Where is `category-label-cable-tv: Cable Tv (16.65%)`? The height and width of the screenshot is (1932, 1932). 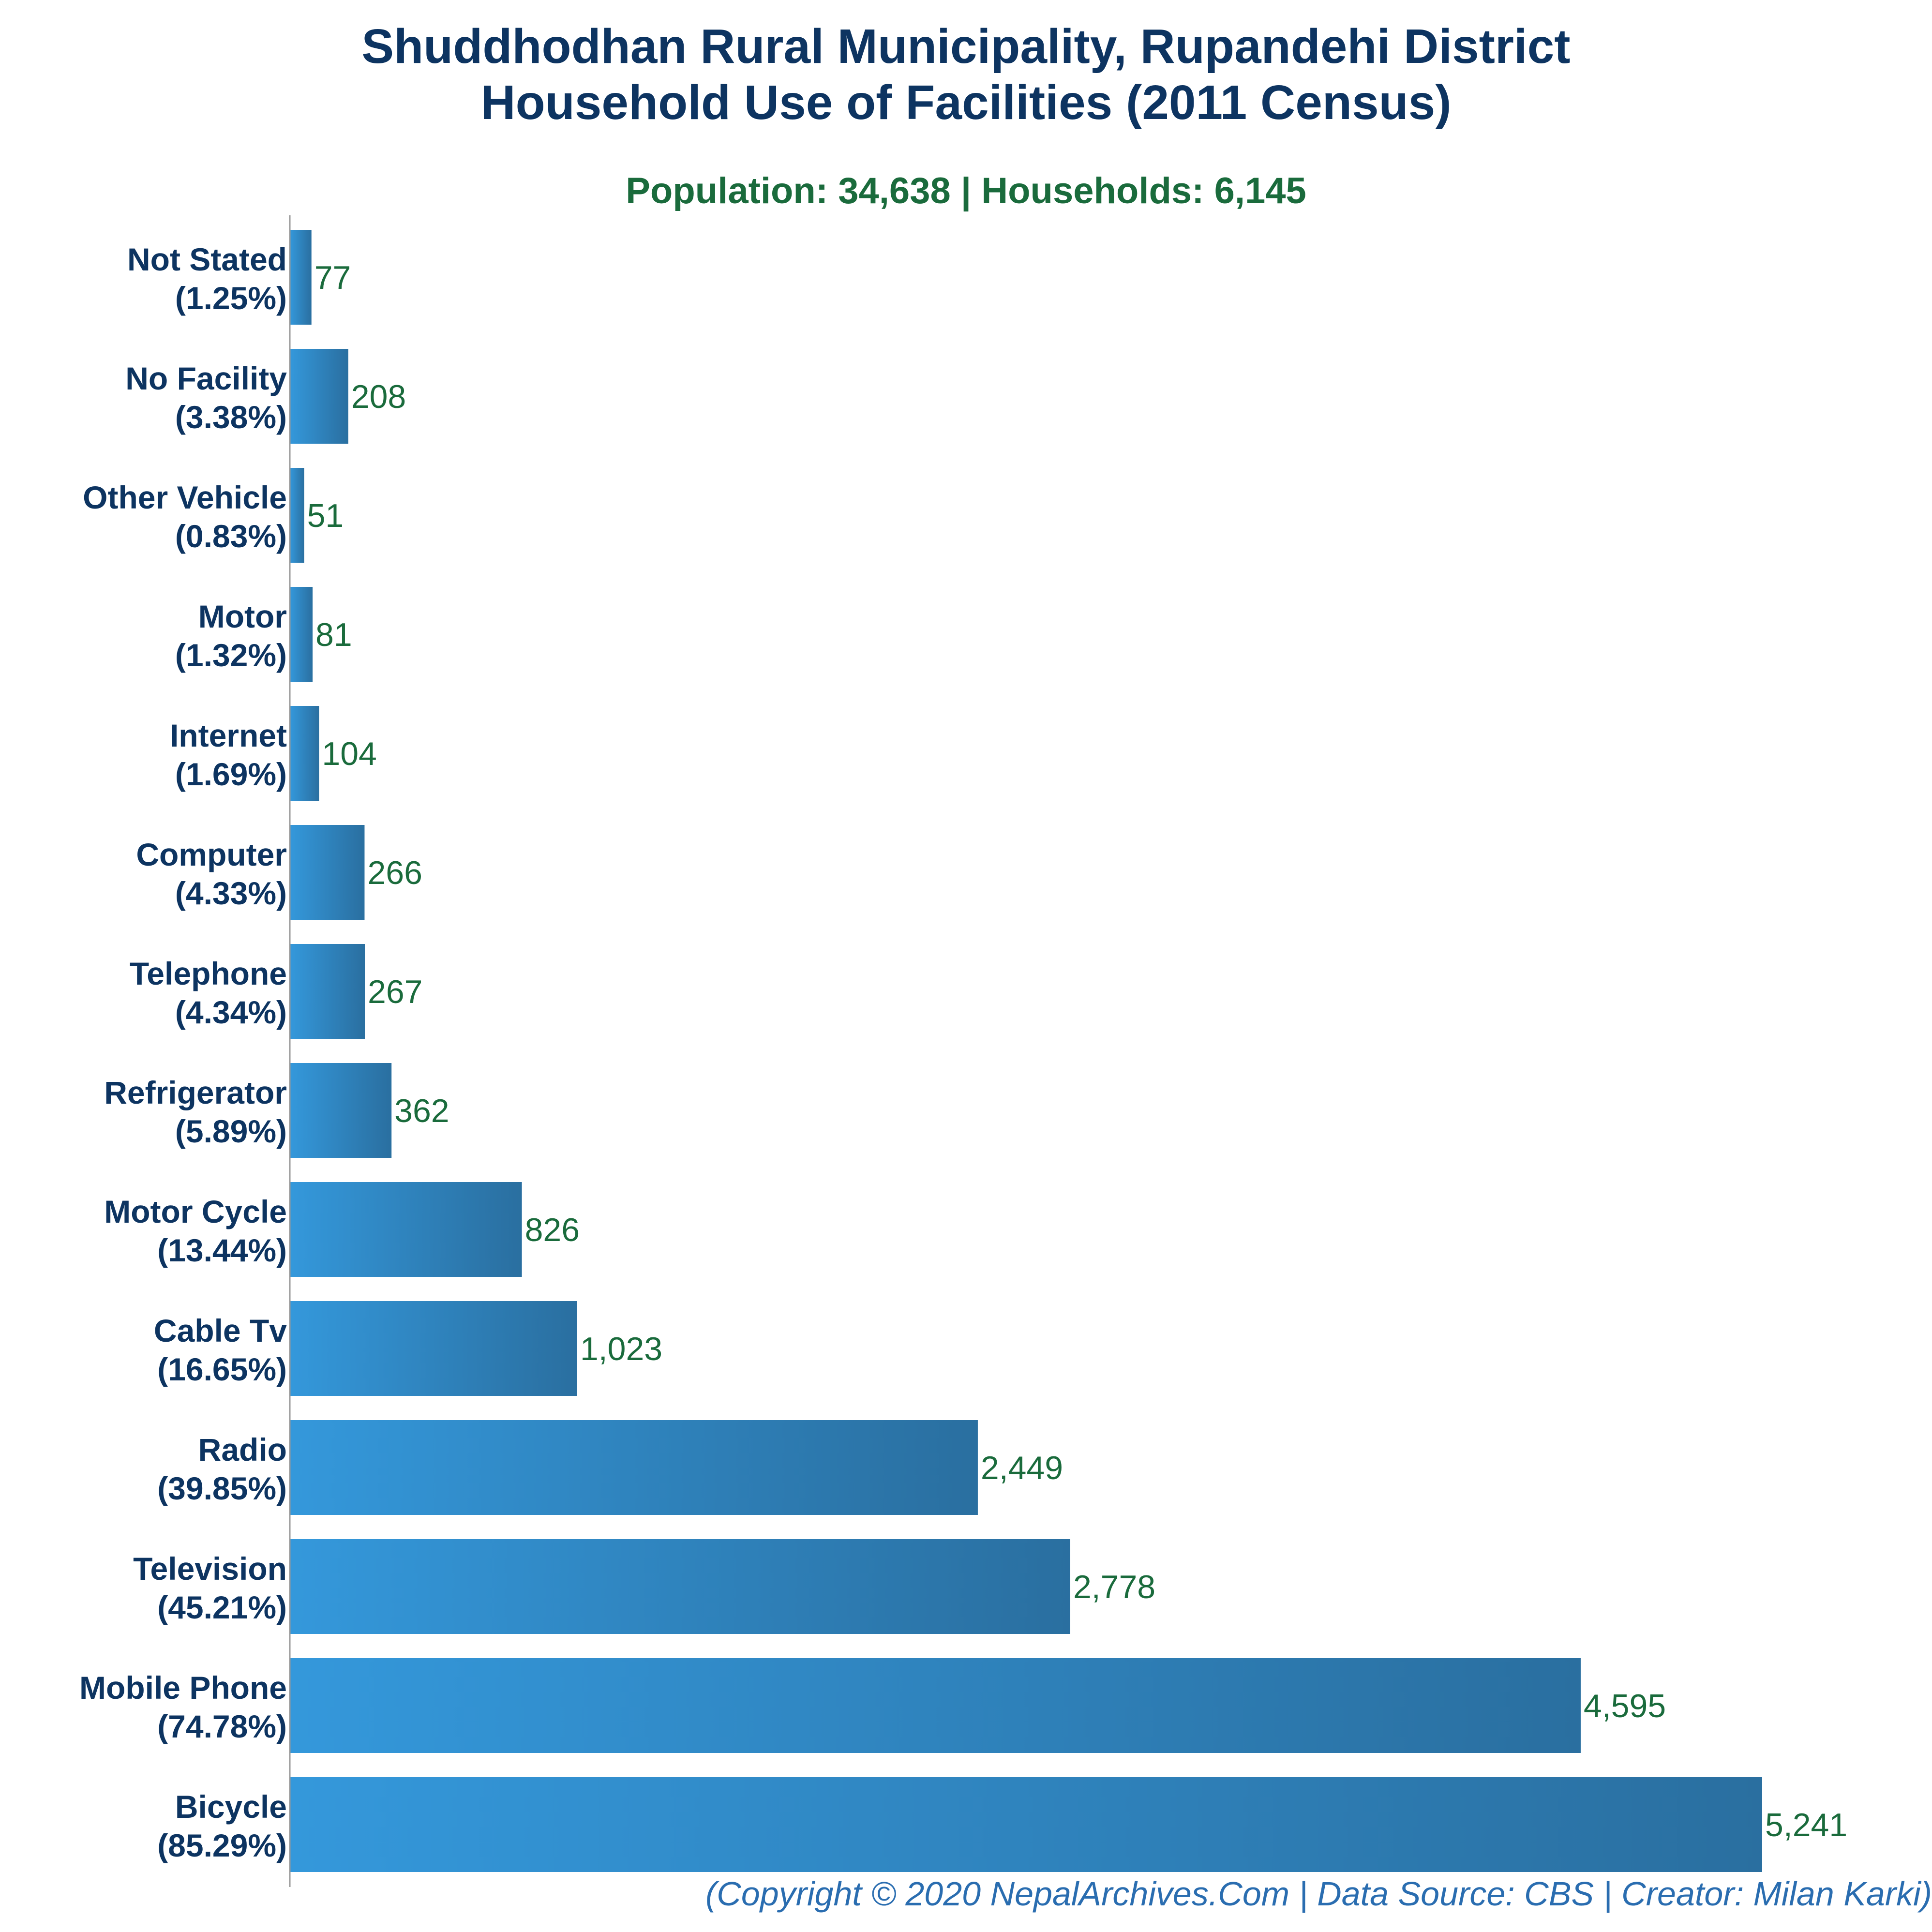
category-label-cable-tv: Cable Tv (16.65%) is located at coordinates (220, 1350).